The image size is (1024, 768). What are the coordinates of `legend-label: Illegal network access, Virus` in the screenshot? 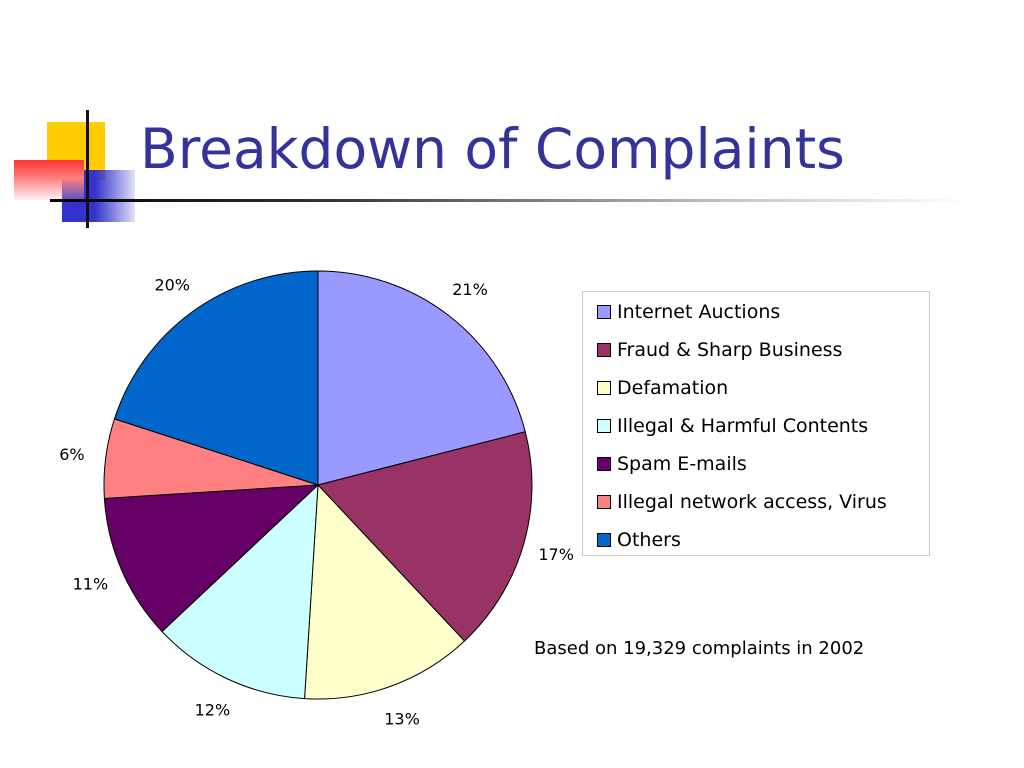 It's located at (752, 502).